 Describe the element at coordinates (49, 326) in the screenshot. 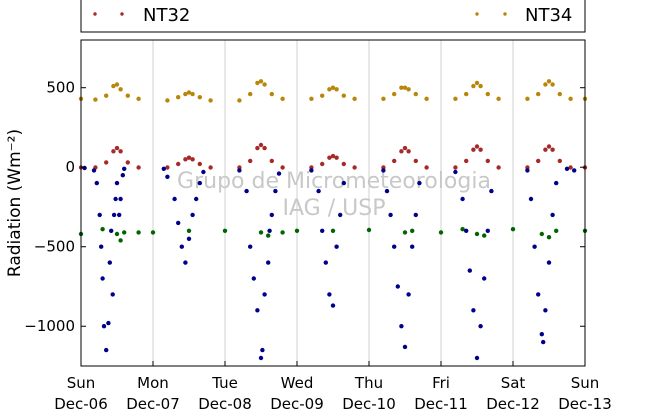

I see `y-tick-label: −1000` at that location.